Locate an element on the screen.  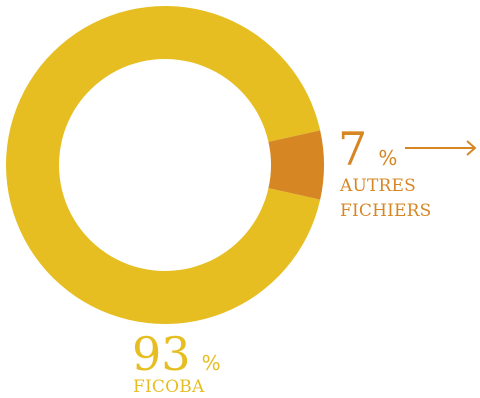
ficoba-percent-label: 93 % is located at coordinates (176, 354).